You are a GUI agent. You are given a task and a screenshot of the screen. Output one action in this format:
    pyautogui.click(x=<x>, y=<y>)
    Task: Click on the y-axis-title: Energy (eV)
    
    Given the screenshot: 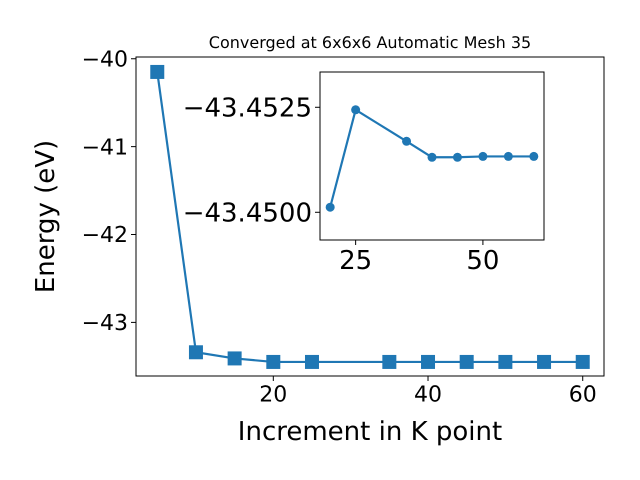 What is the action you would take?
    pyautogui.click(x=46, y=217)
    